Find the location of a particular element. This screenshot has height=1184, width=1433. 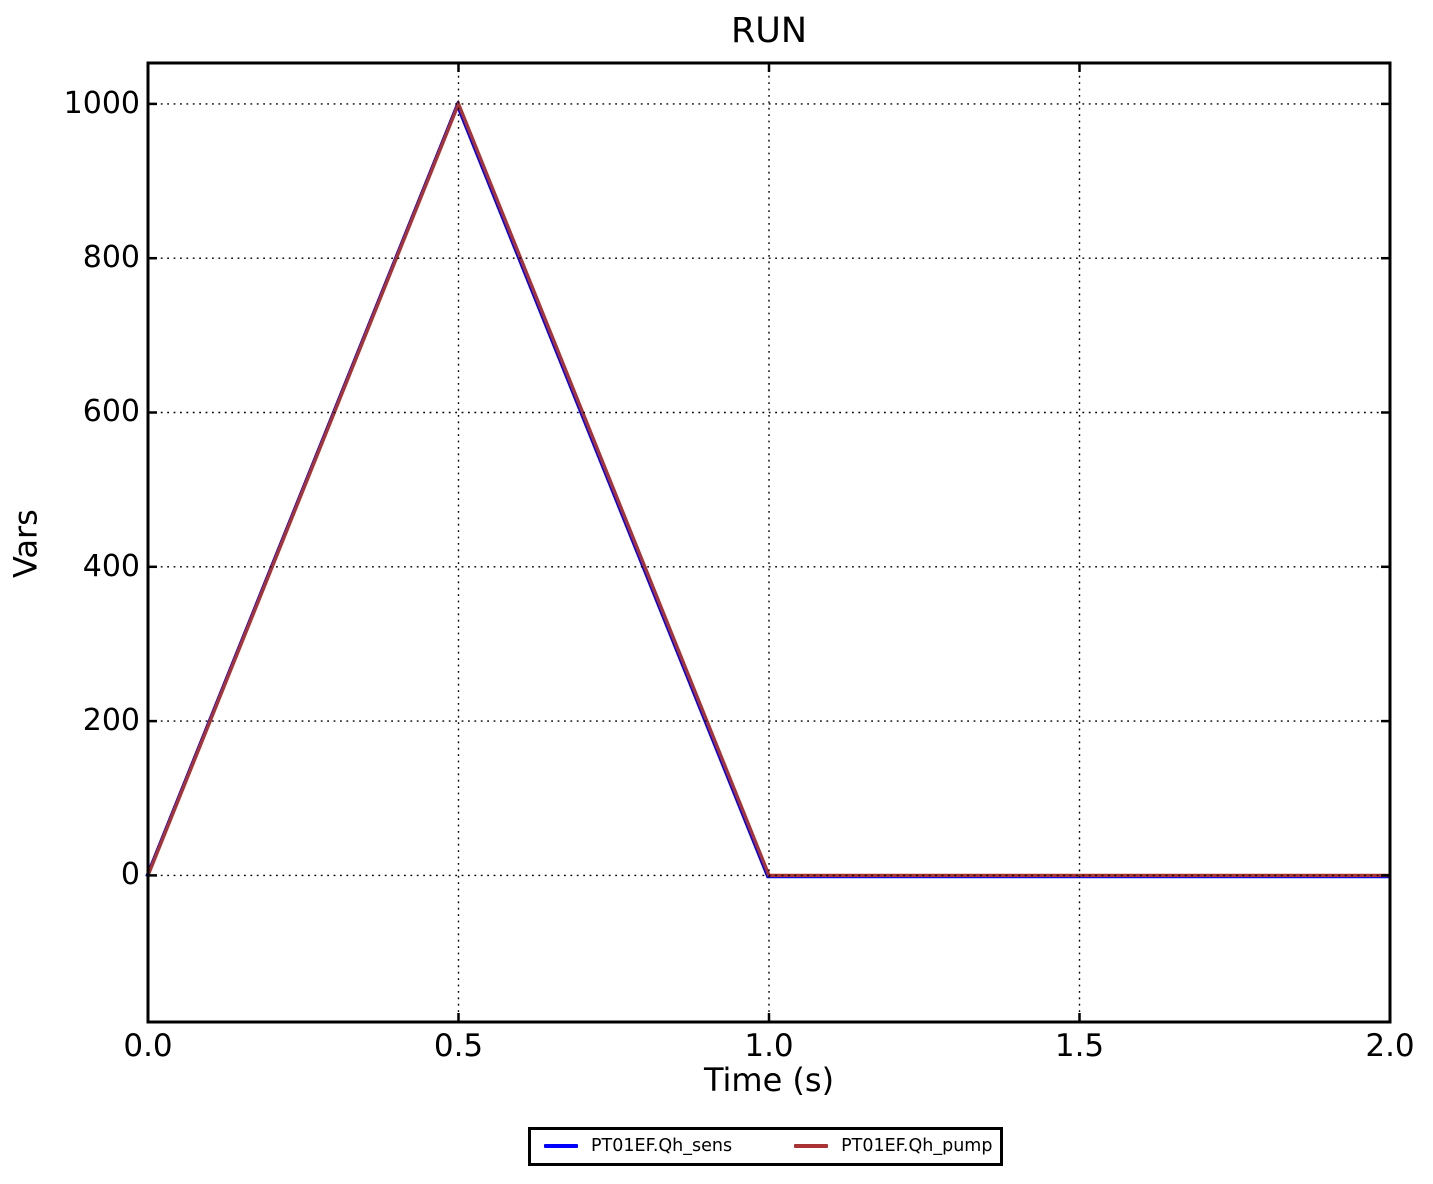

y-tick-label: 0 is located at coordinates (130, 875).